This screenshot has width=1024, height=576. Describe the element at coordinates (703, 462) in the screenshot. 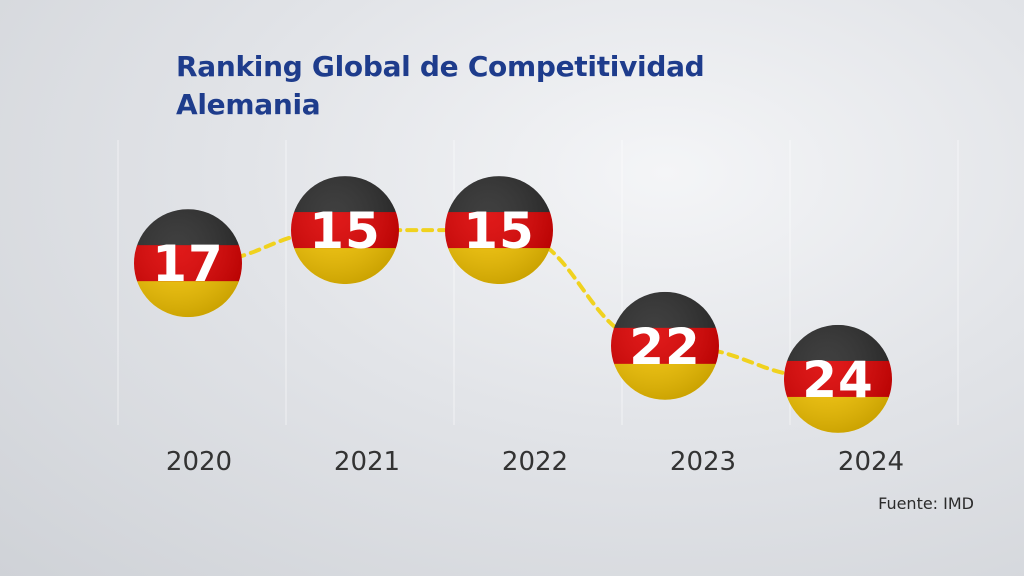

I see `x-tick-label: 2023` at that location.